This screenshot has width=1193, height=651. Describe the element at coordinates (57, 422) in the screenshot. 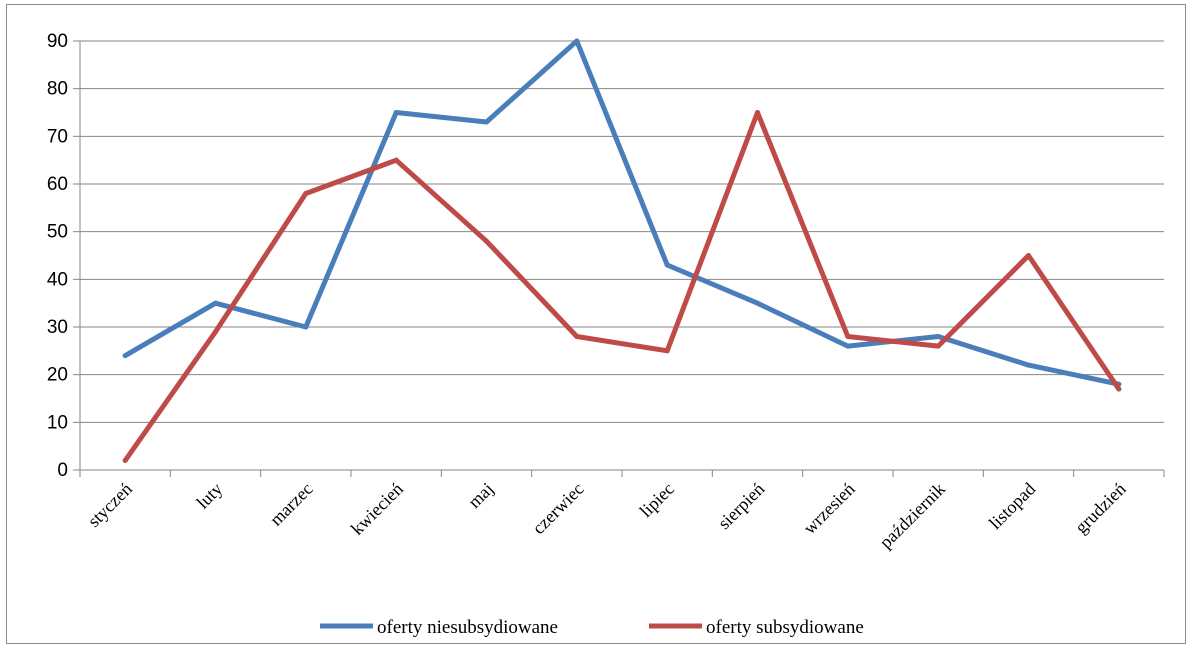

I see `y-tick-label: 10` at that location.